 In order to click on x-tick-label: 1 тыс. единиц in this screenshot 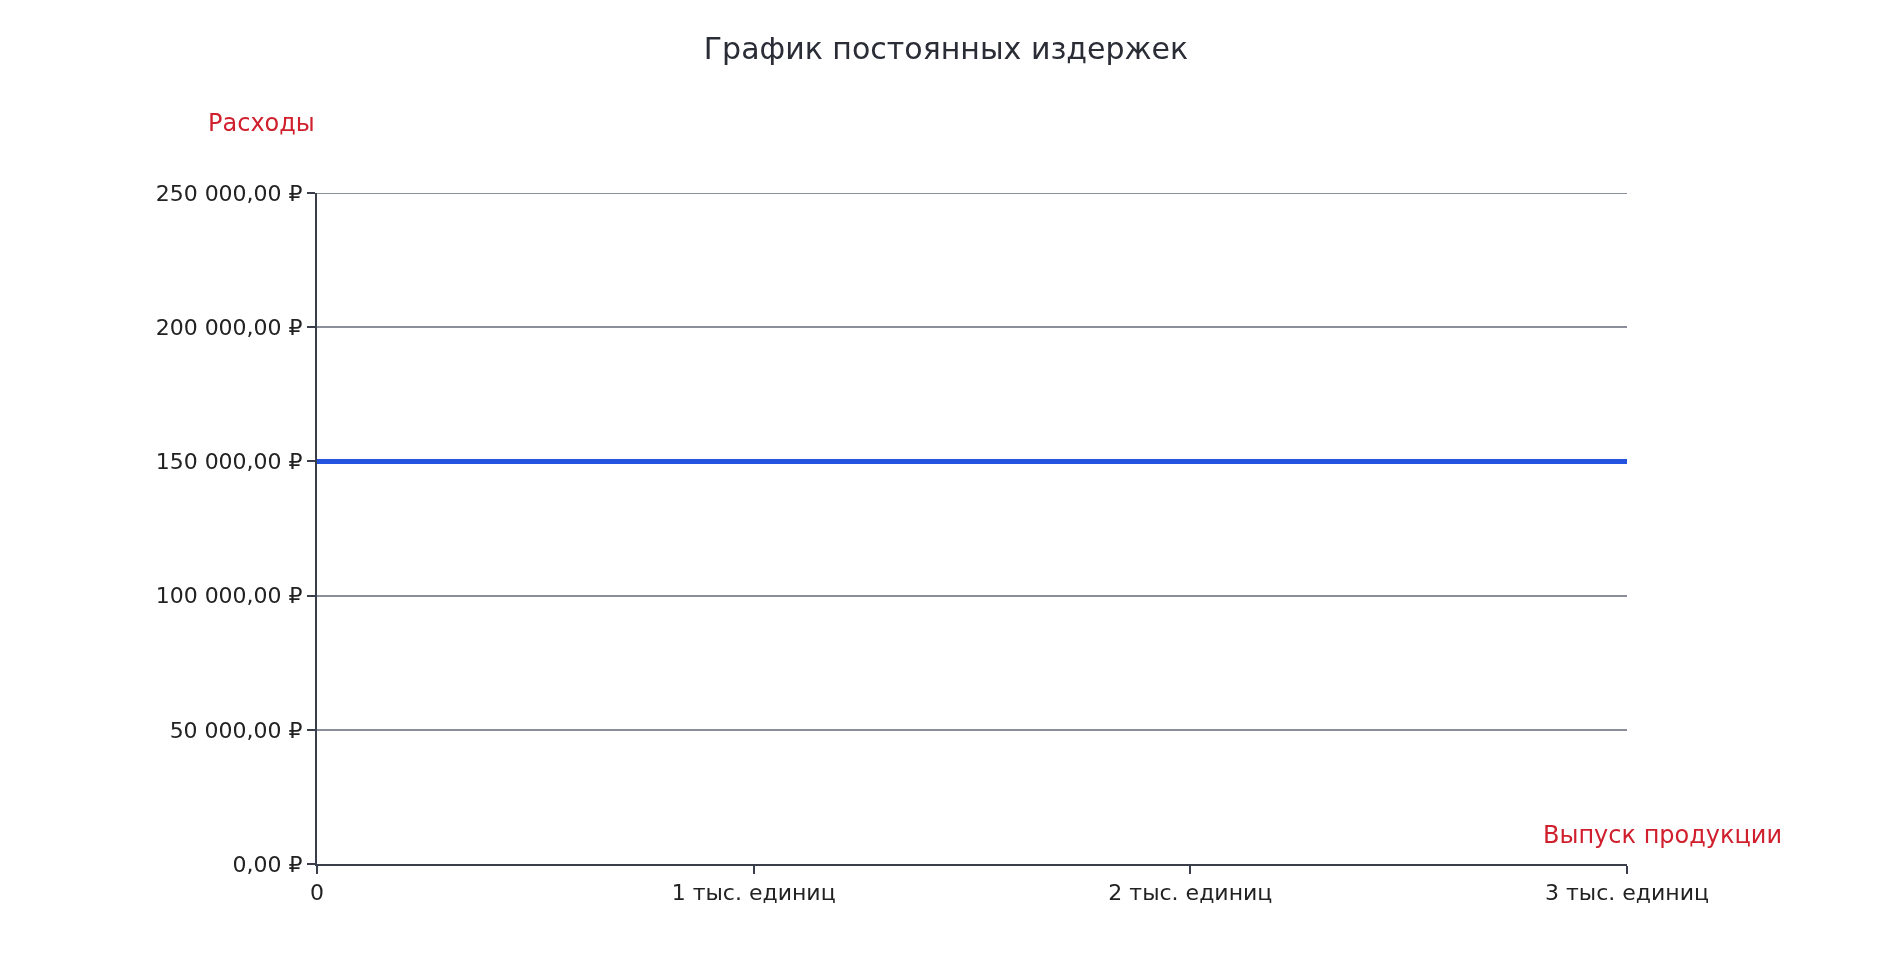, I will do `click(753, 893)`.